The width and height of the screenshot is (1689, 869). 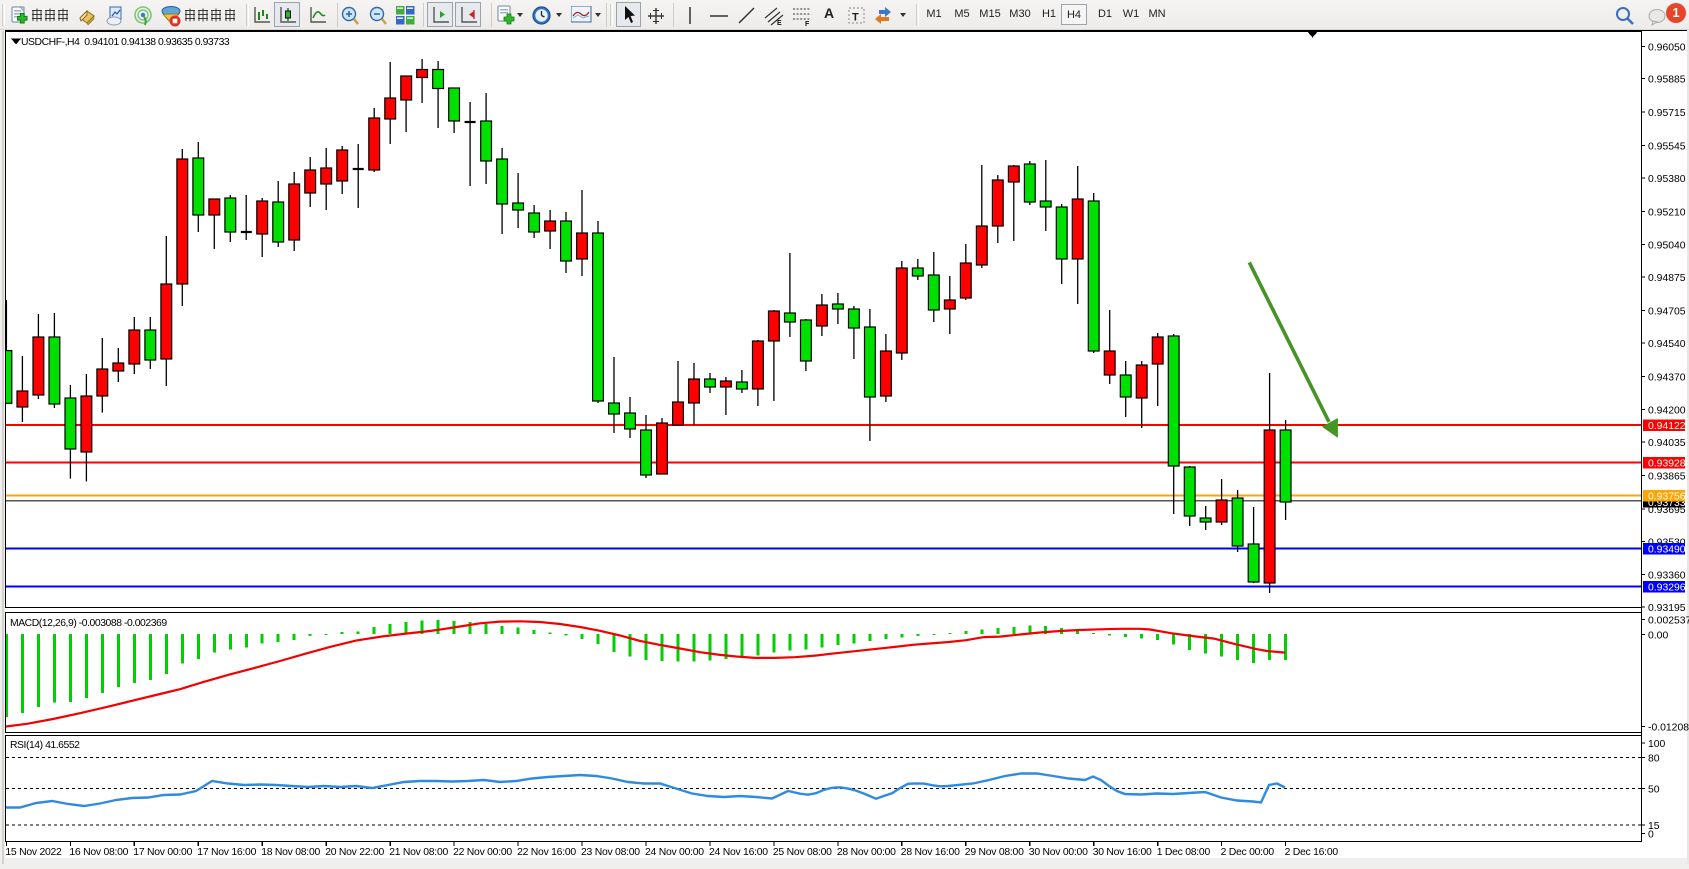 What do you see at coordinates (1058, 852) in the screenshot?
I see `svg-text: 30 Nov 00:00` at bounding box center [1058, 852].